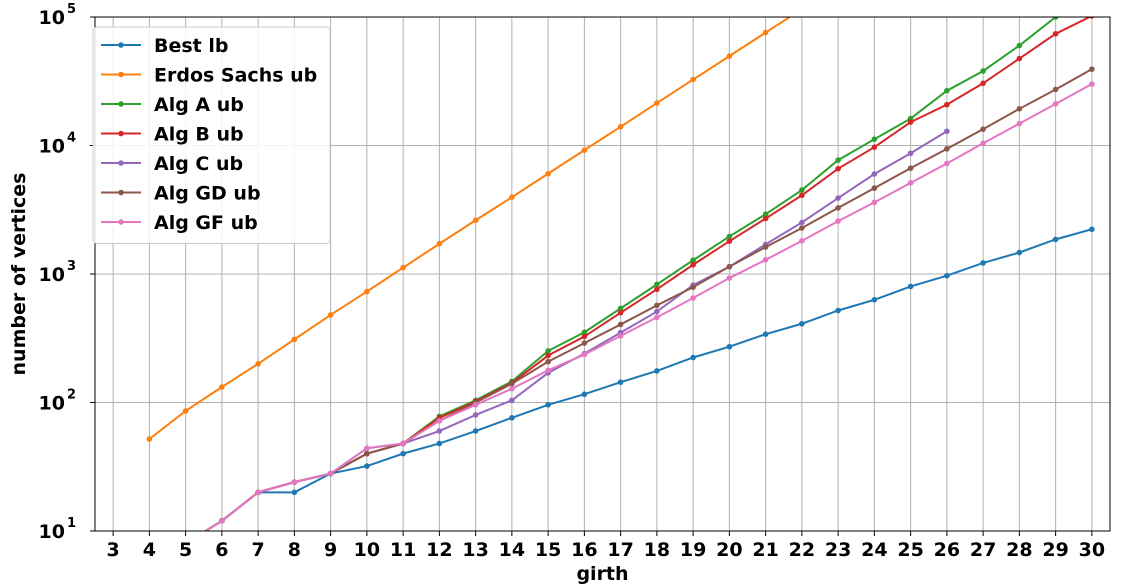 Image resolution: width=1126 pixels, height=584 pixels. What do you see at coordinates (258, 550) in the screenshot?
I see `x-tick-label: 7` at bounding box center [258, 550].